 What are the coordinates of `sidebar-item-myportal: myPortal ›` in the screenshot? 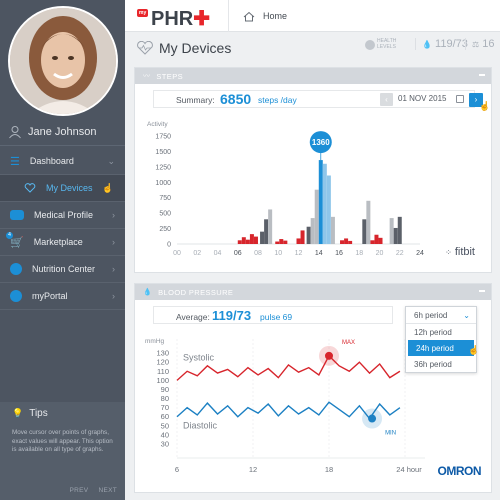 It's located at (62, 296).